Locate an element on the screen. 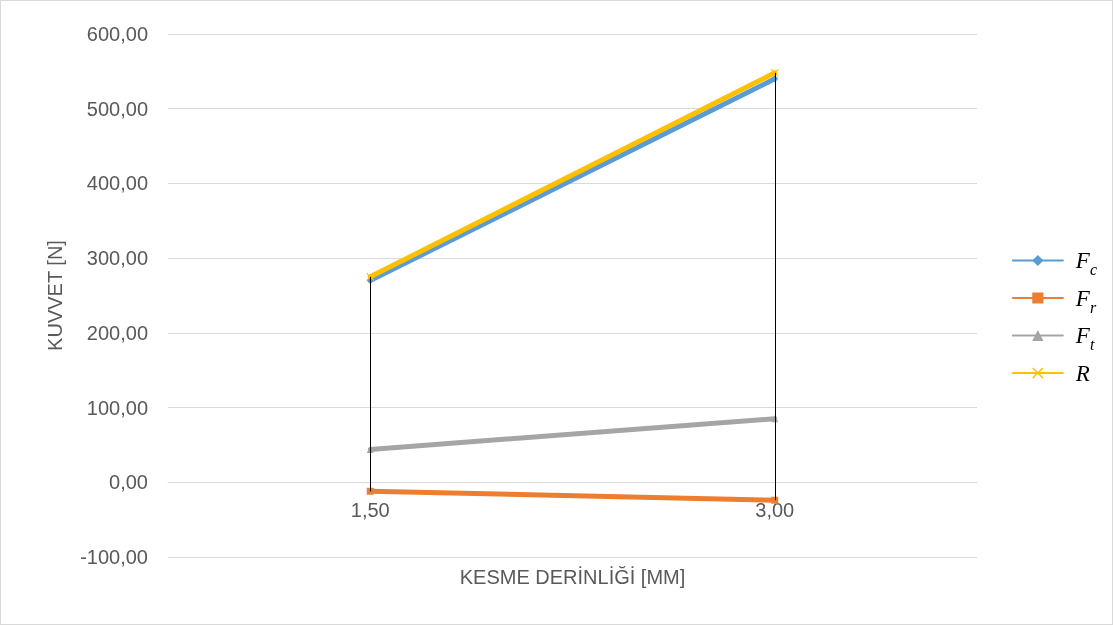 The height and width of the screenshot is (625, 1113). x-tick-label: 1,50 is located at coordinates (370, 510).